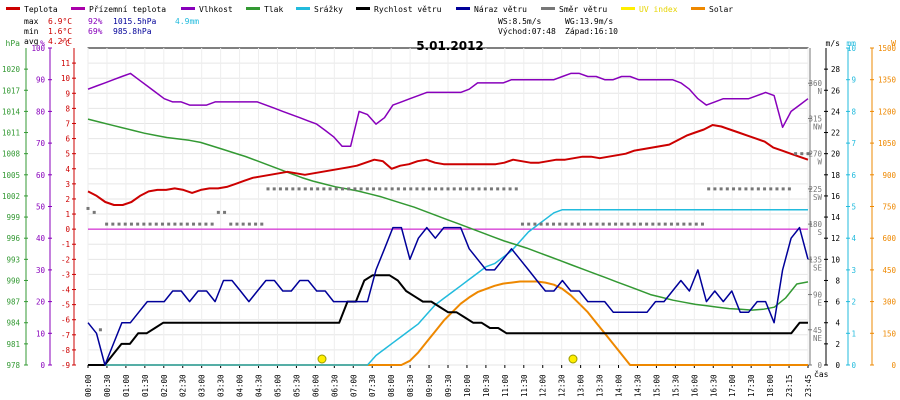  What do you see at coordinates (410, 385) in the screenshot?
I see `x-tick-label: 08:30` at bounding box center [410, 385].